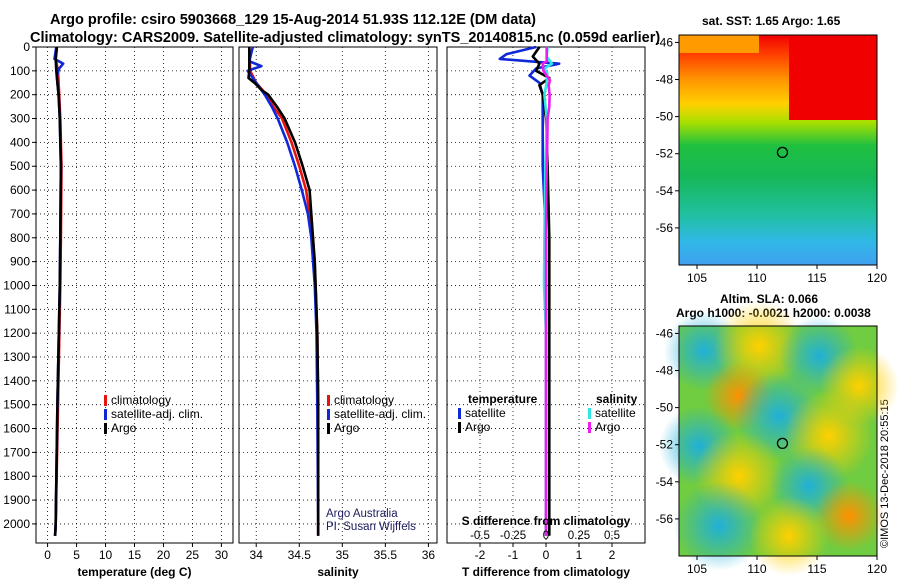 This screenshot has height=580, width=900. What do you see at coordinates (106, 555) in the screenshot?
I see `x-tick-label: 10` at bounding box center [106, 555].